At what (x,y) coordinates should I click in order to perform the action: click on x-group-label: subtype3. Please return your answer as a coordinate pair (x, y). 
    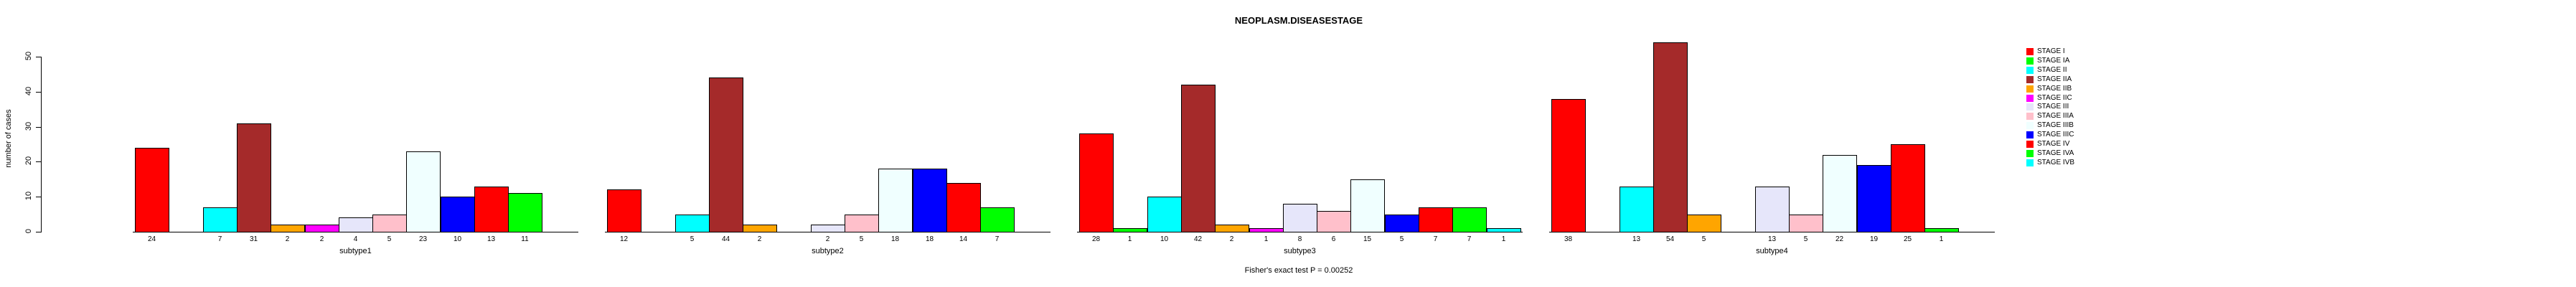
    Looking at the image, I should click on (1300, 251).